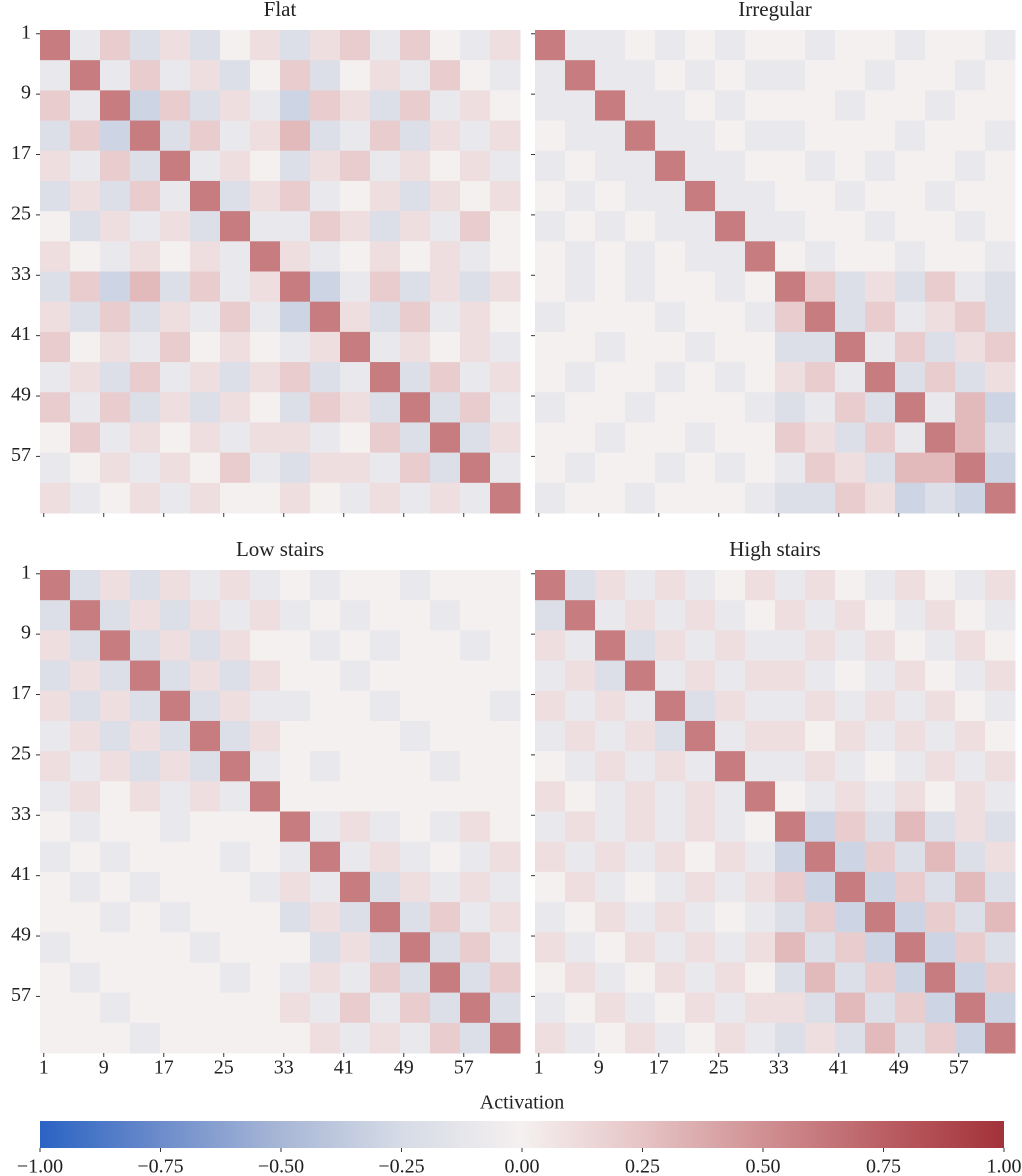 The height and width of the screenshot is (1176, 1022). I want to click on colorbar-tick-label: 0.00, so click(522, 1166).